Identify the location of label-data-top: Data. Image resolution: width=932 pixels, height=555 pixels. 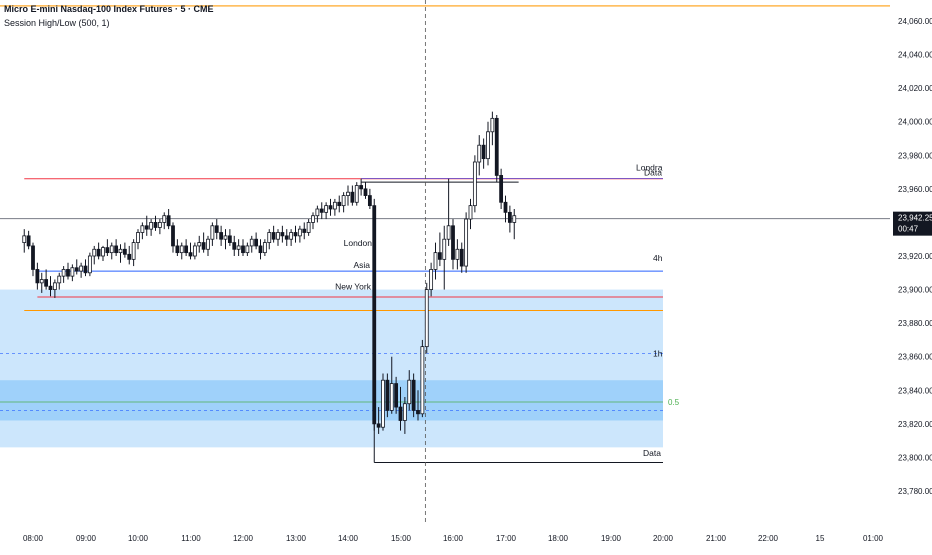
(653, 172).